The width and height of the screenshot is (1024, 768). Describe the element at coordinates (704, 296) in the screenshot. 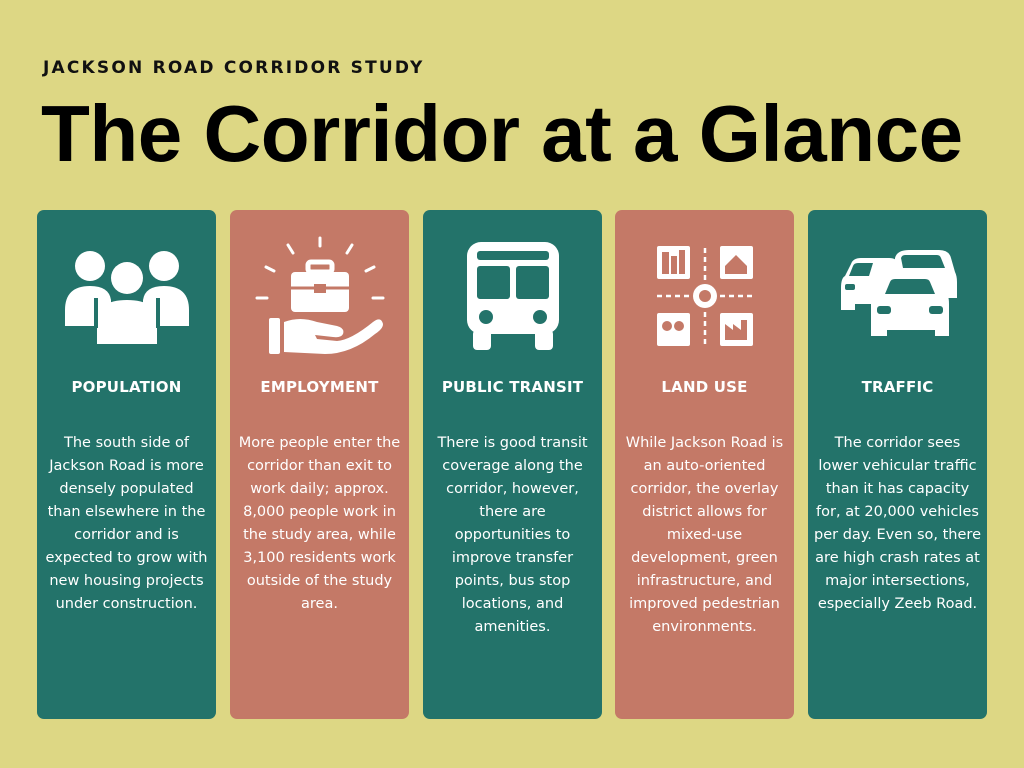

I see `land-use-map-icon` at that location.